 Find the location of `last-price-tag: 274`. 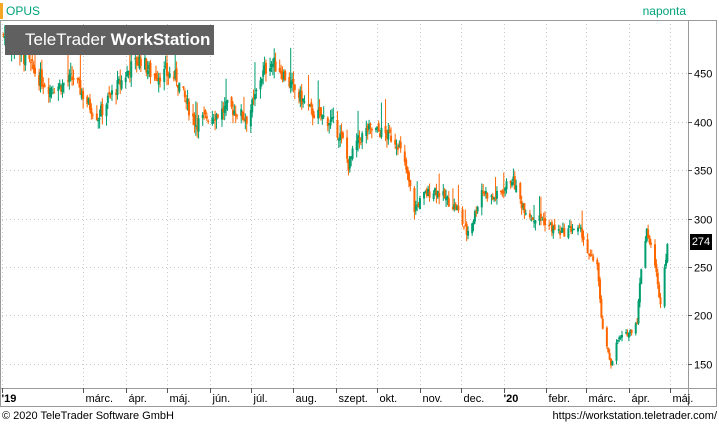

last-price-tag: 274 is located at coordinates (701, 242).